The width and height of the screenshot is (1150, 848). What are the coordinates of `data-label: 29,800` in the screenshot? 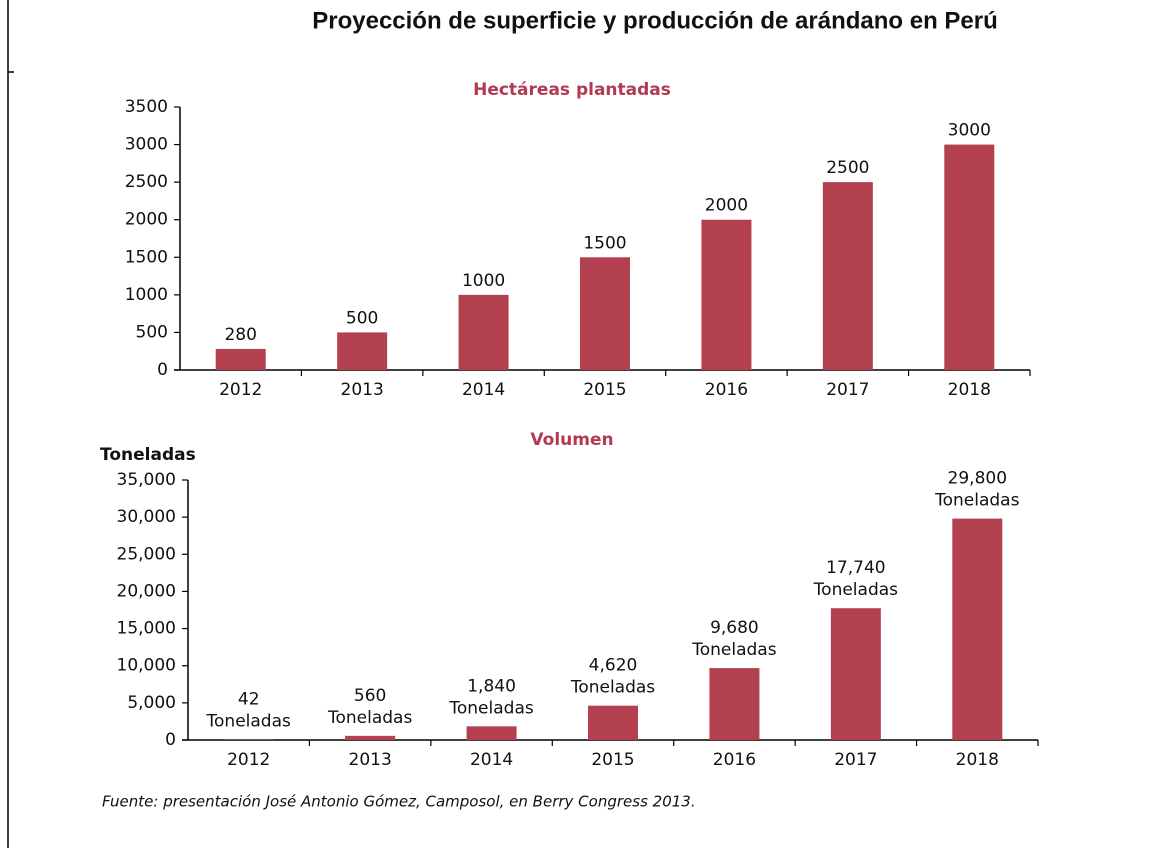 It's located at (977, 479).